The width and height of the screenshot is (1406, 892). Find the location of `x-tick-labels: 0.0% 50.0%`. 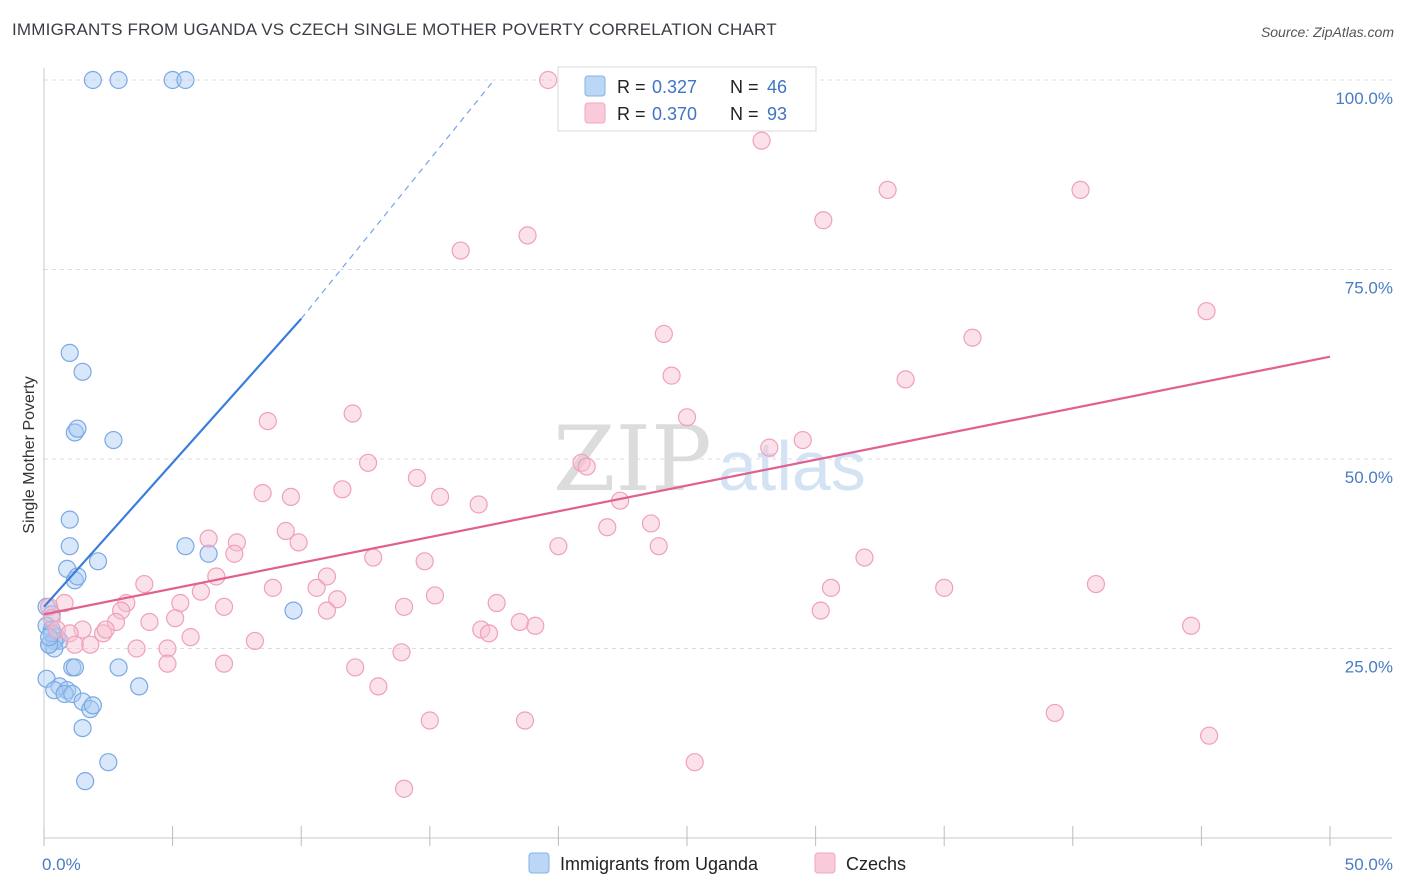

x-tick-labels: 0.0% 50.0% is located at coordinates (717, 864).